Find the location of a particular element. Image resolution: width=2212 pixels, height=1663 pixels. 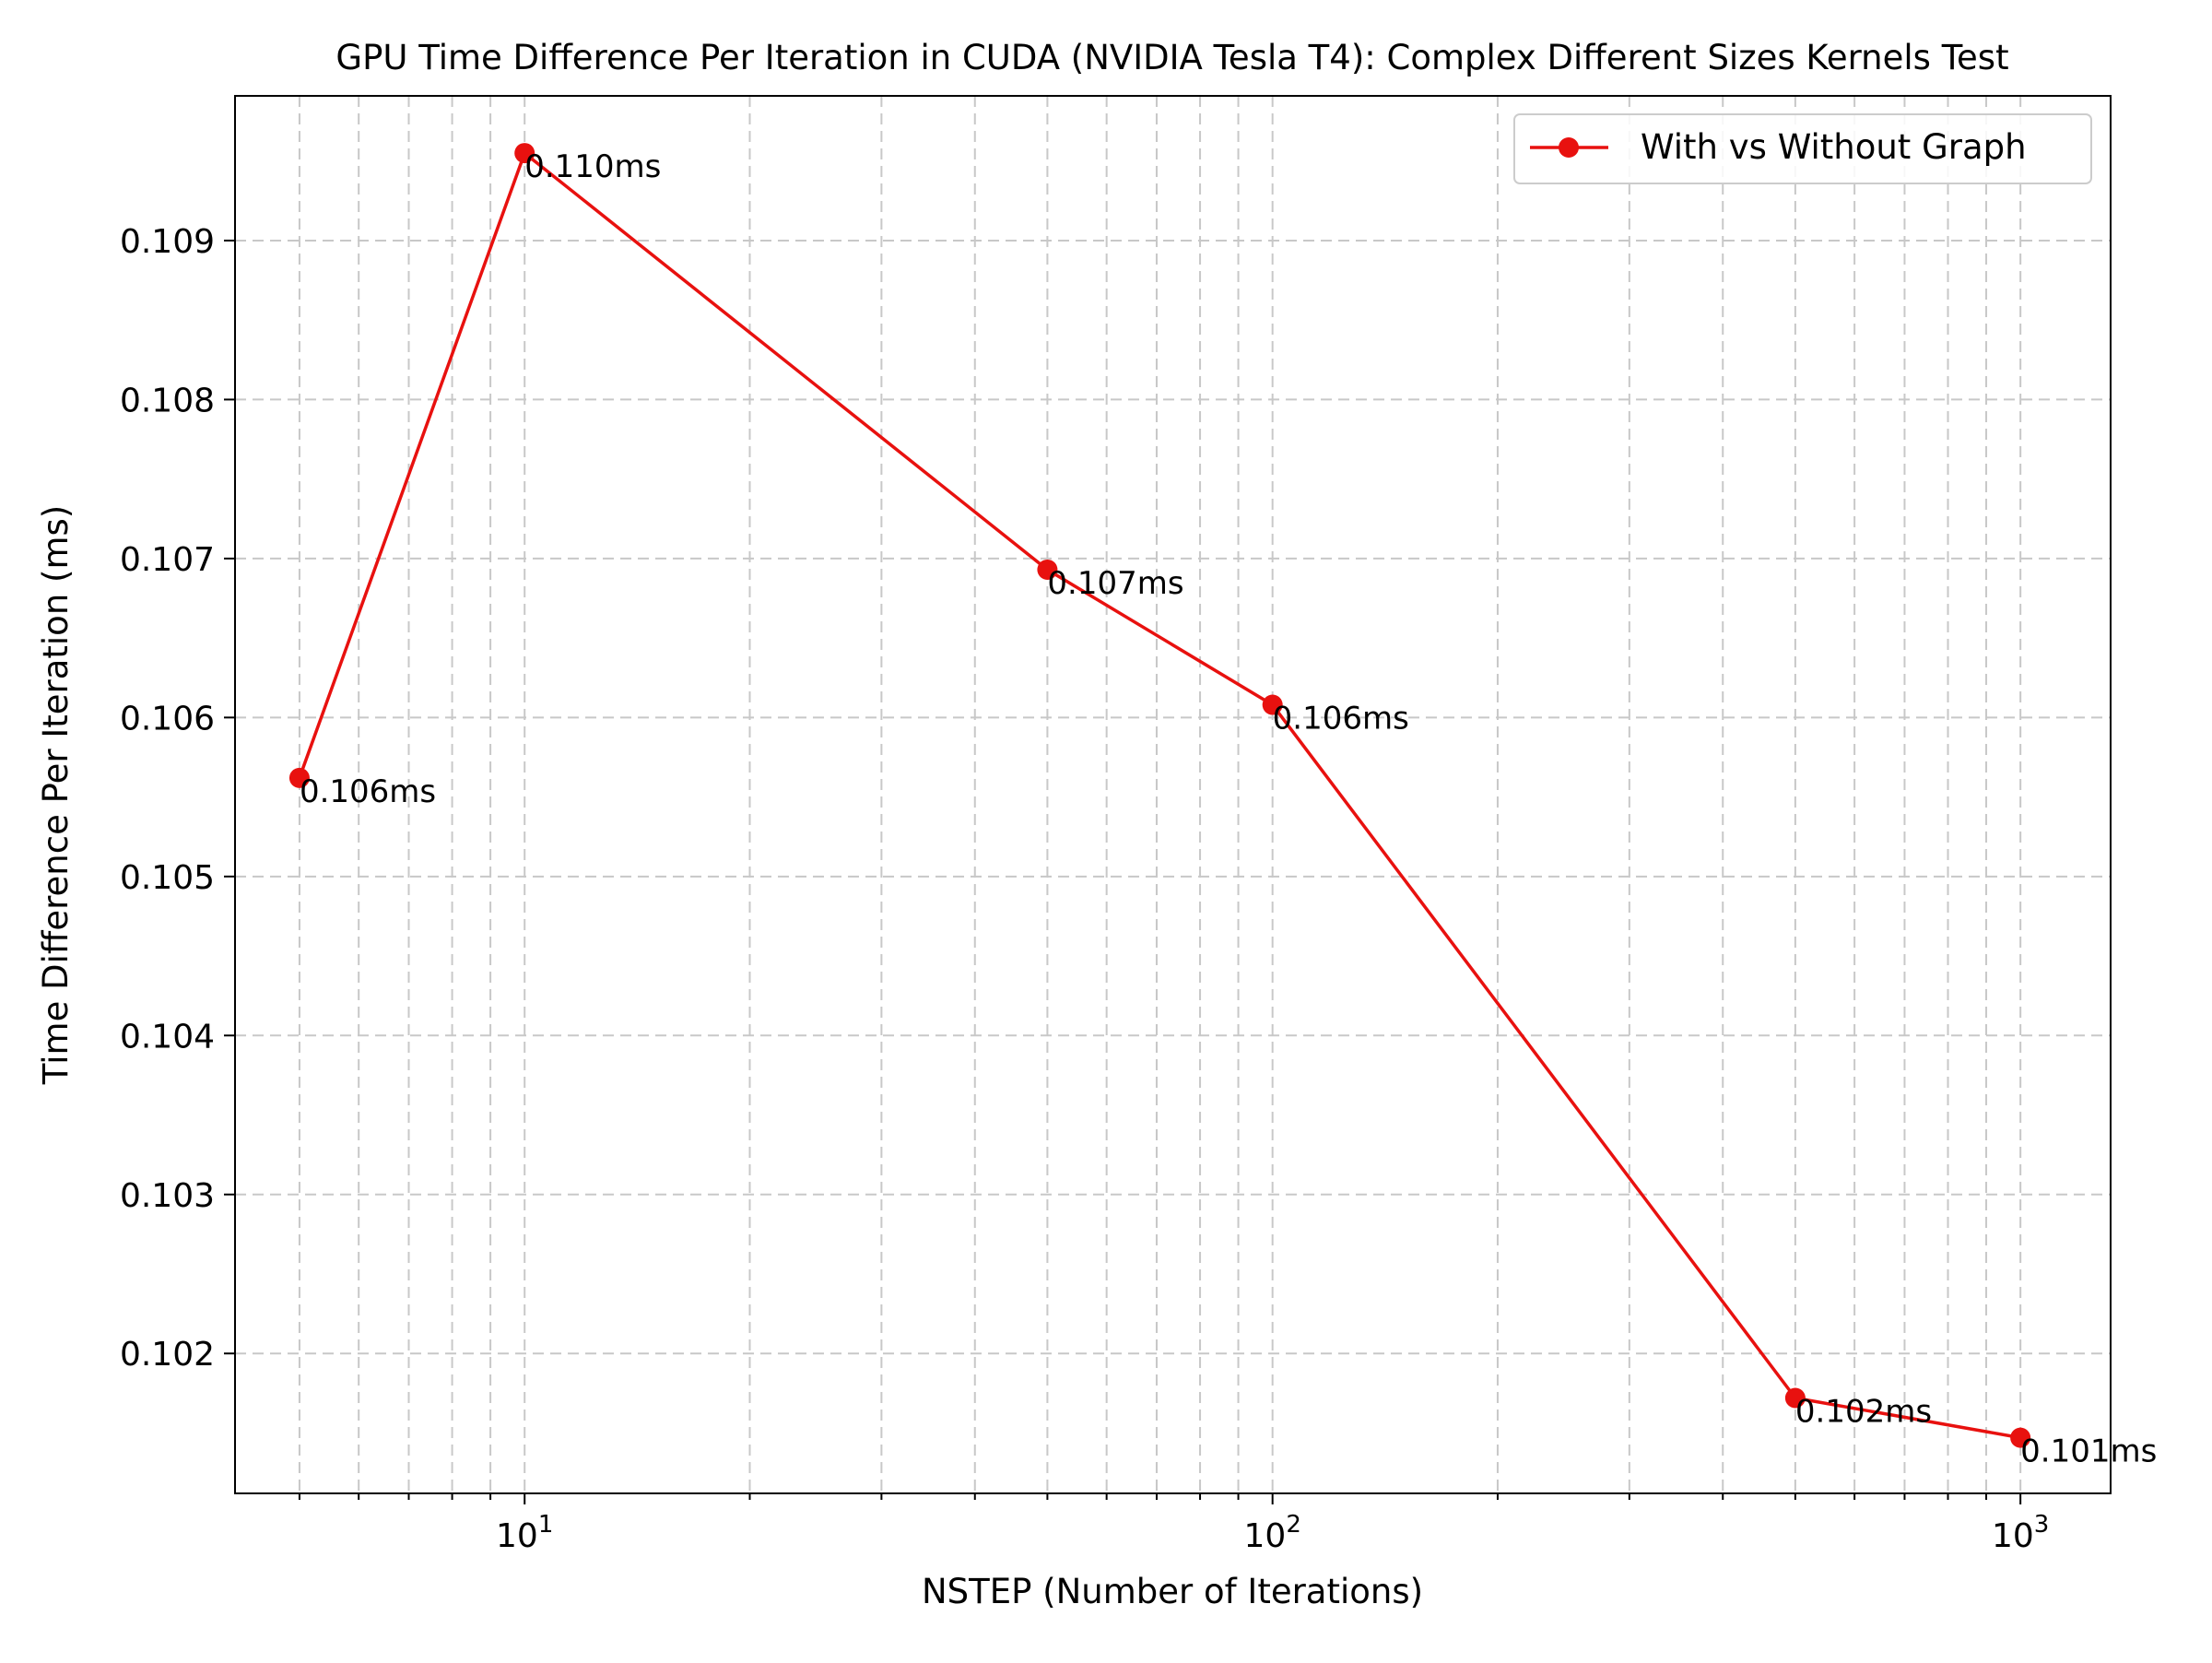

x-tick-label: 10³ is located at coordinates (2020, 1533).